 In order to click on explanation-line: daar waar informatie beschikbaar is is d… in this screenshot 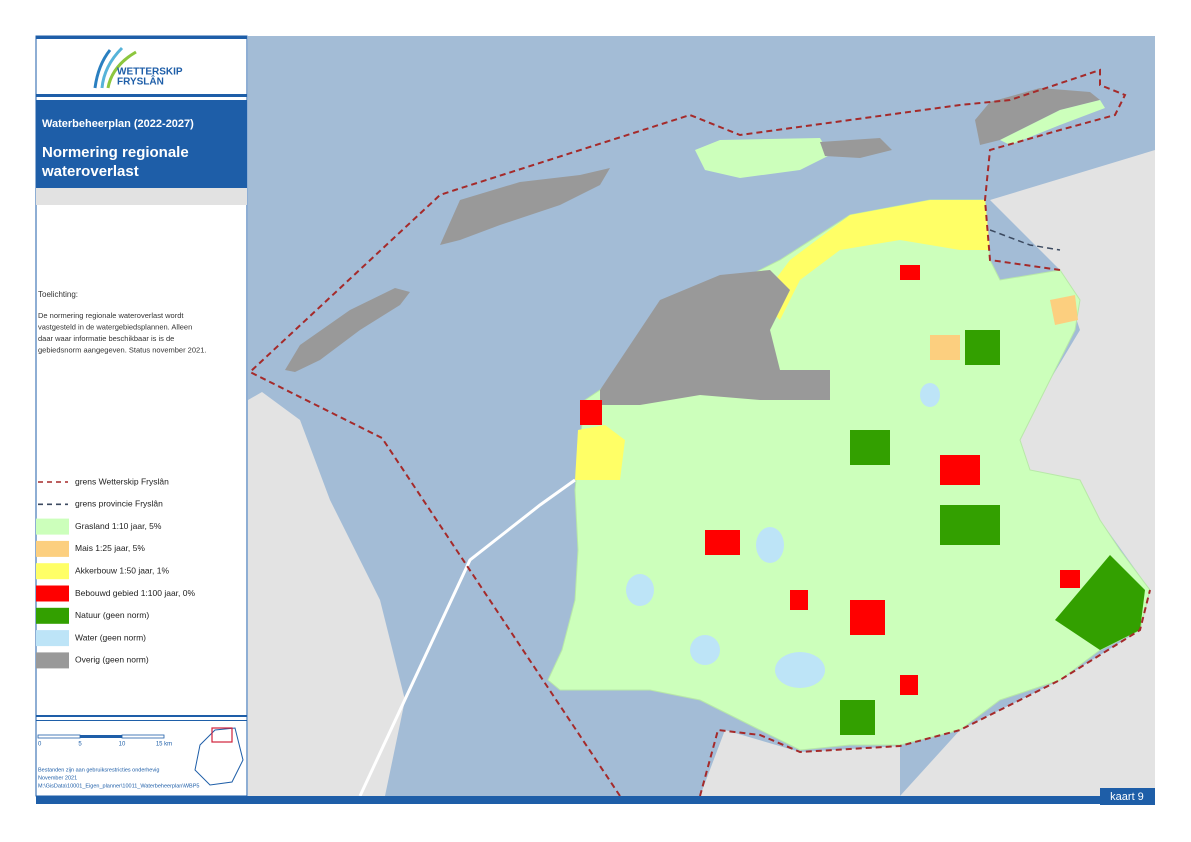, I will do `click(106, 338)`.